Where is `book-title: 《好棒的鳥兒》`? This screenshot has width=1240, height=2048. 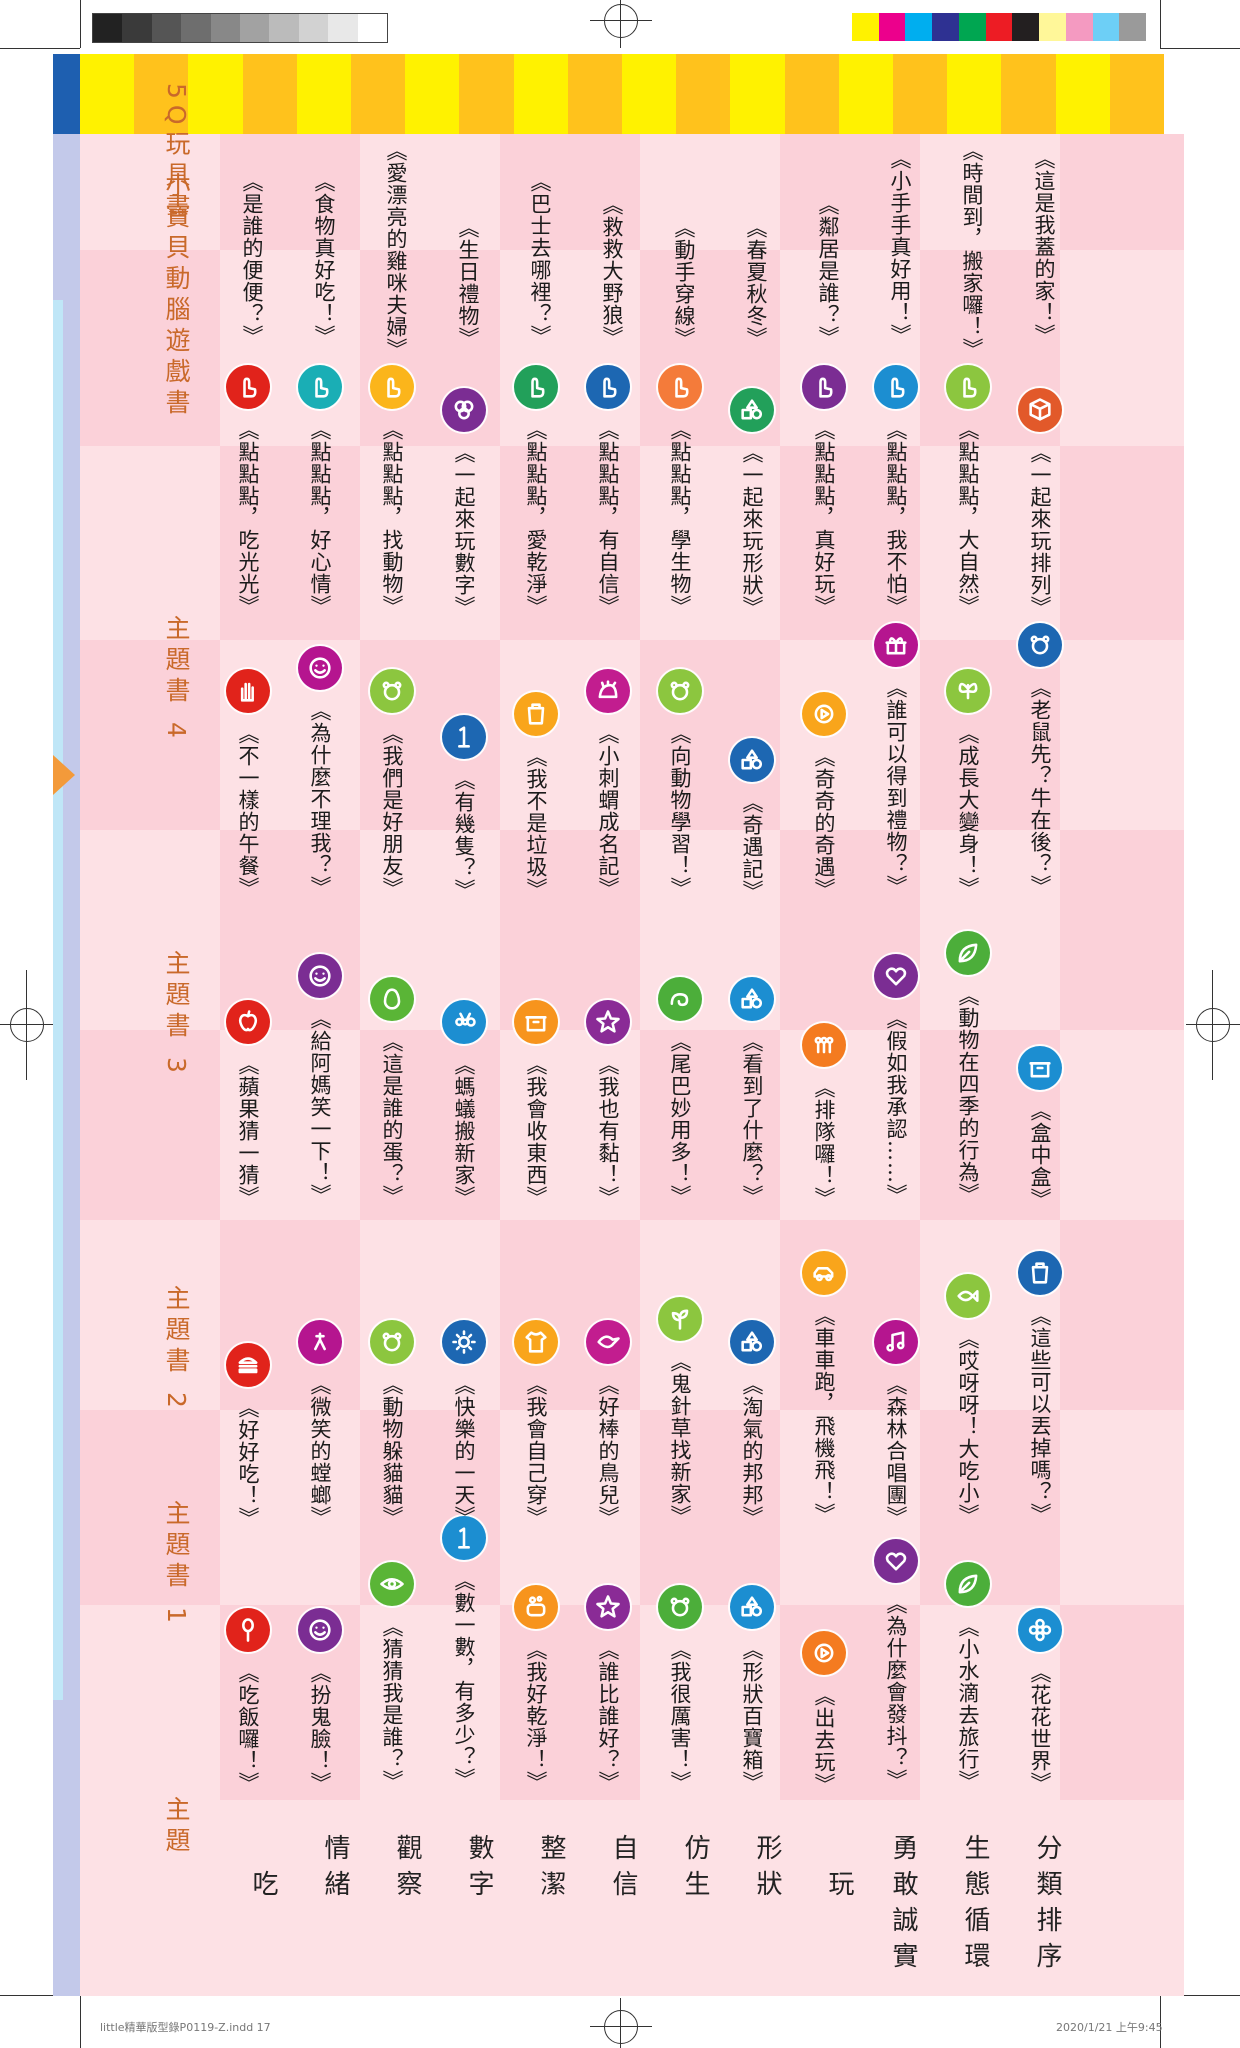
book-title: 《好棒的鳥兒》 is located at coordinates (608, 1451).